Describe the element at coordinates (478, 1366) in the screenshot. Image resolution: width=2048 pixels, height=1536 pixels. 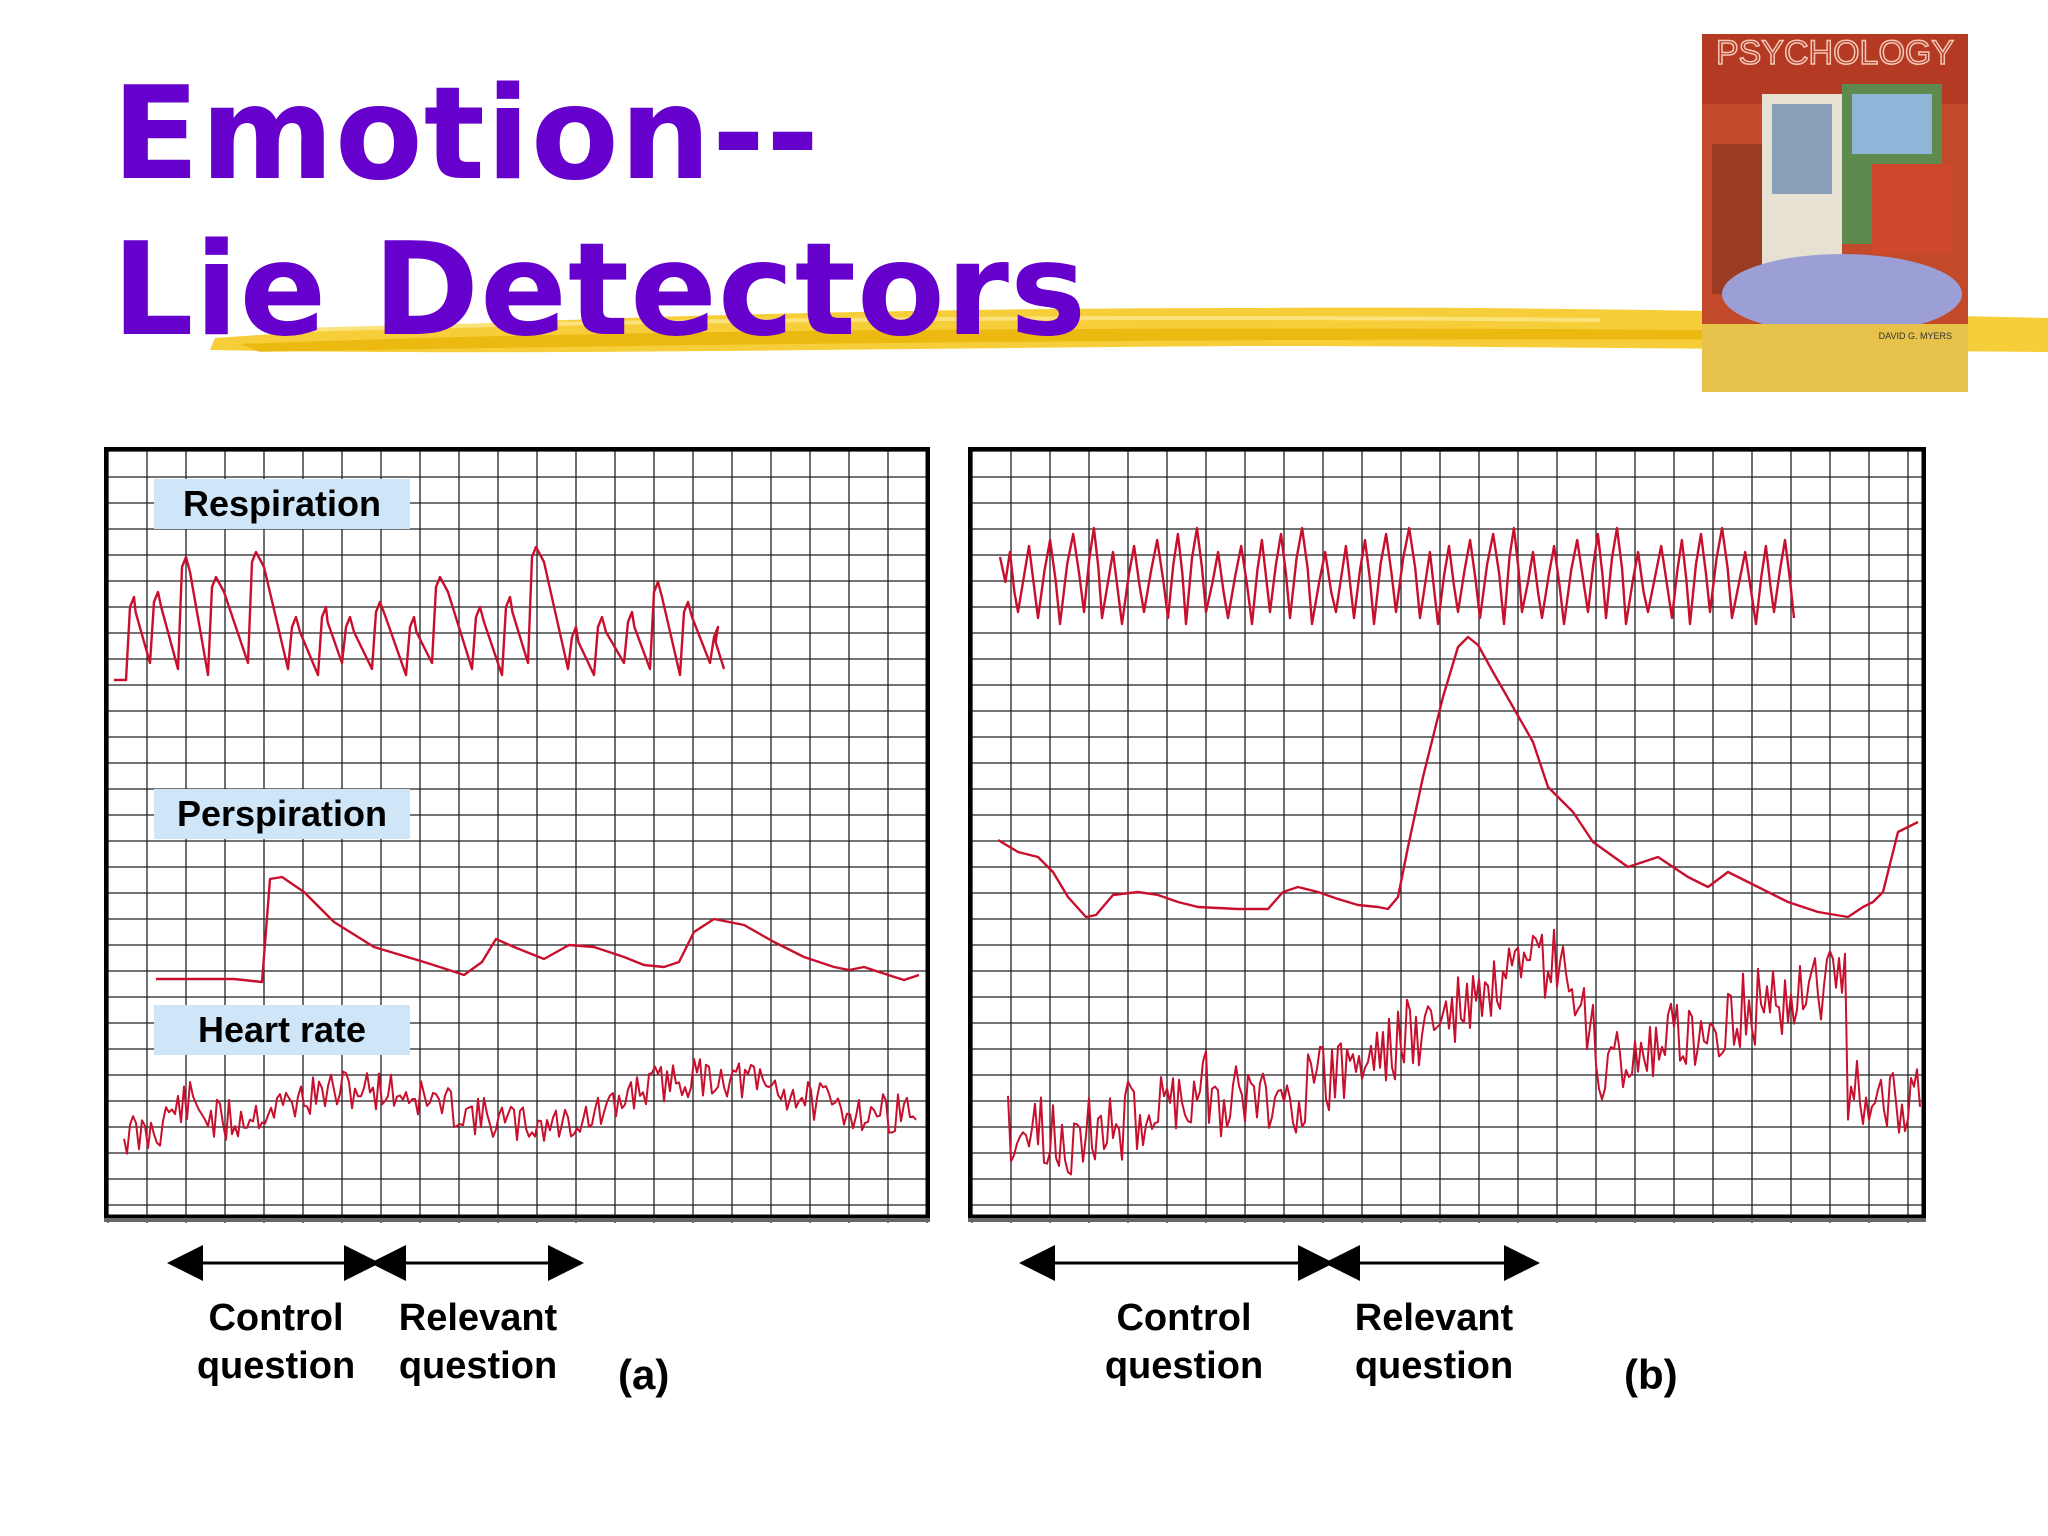
I see `relevant-question-a-line2: question` at that location.